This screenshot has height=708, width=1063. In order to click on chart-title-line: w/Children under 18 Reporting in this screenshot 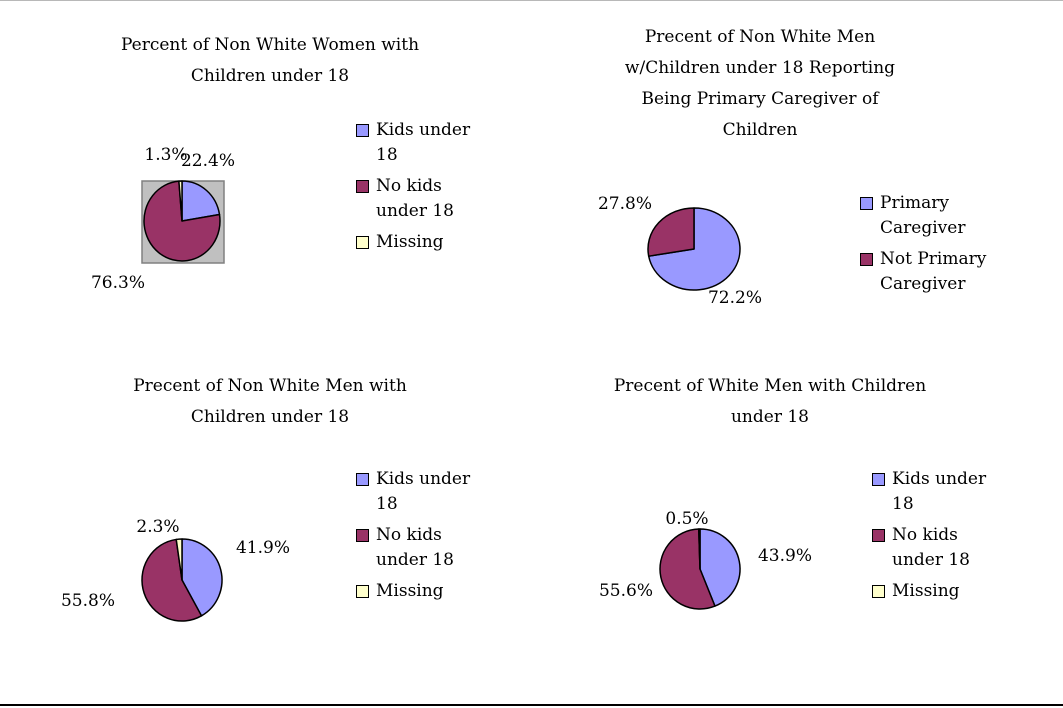, I will do `click(760, 68)`.